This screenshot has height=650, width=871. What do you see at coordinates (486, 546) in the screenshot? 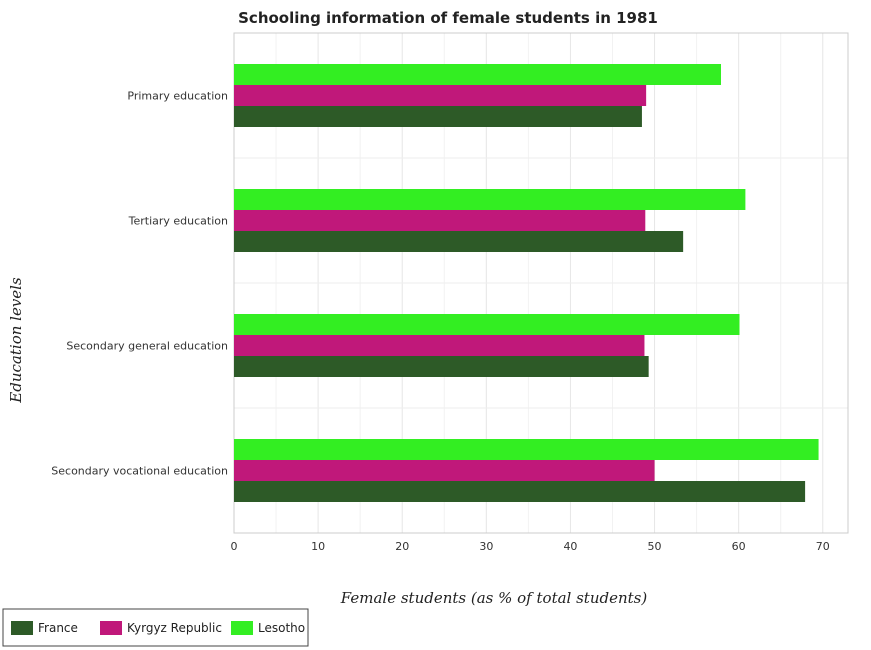
I see `x-tick-label: 30` at bounding box center [486, 546].